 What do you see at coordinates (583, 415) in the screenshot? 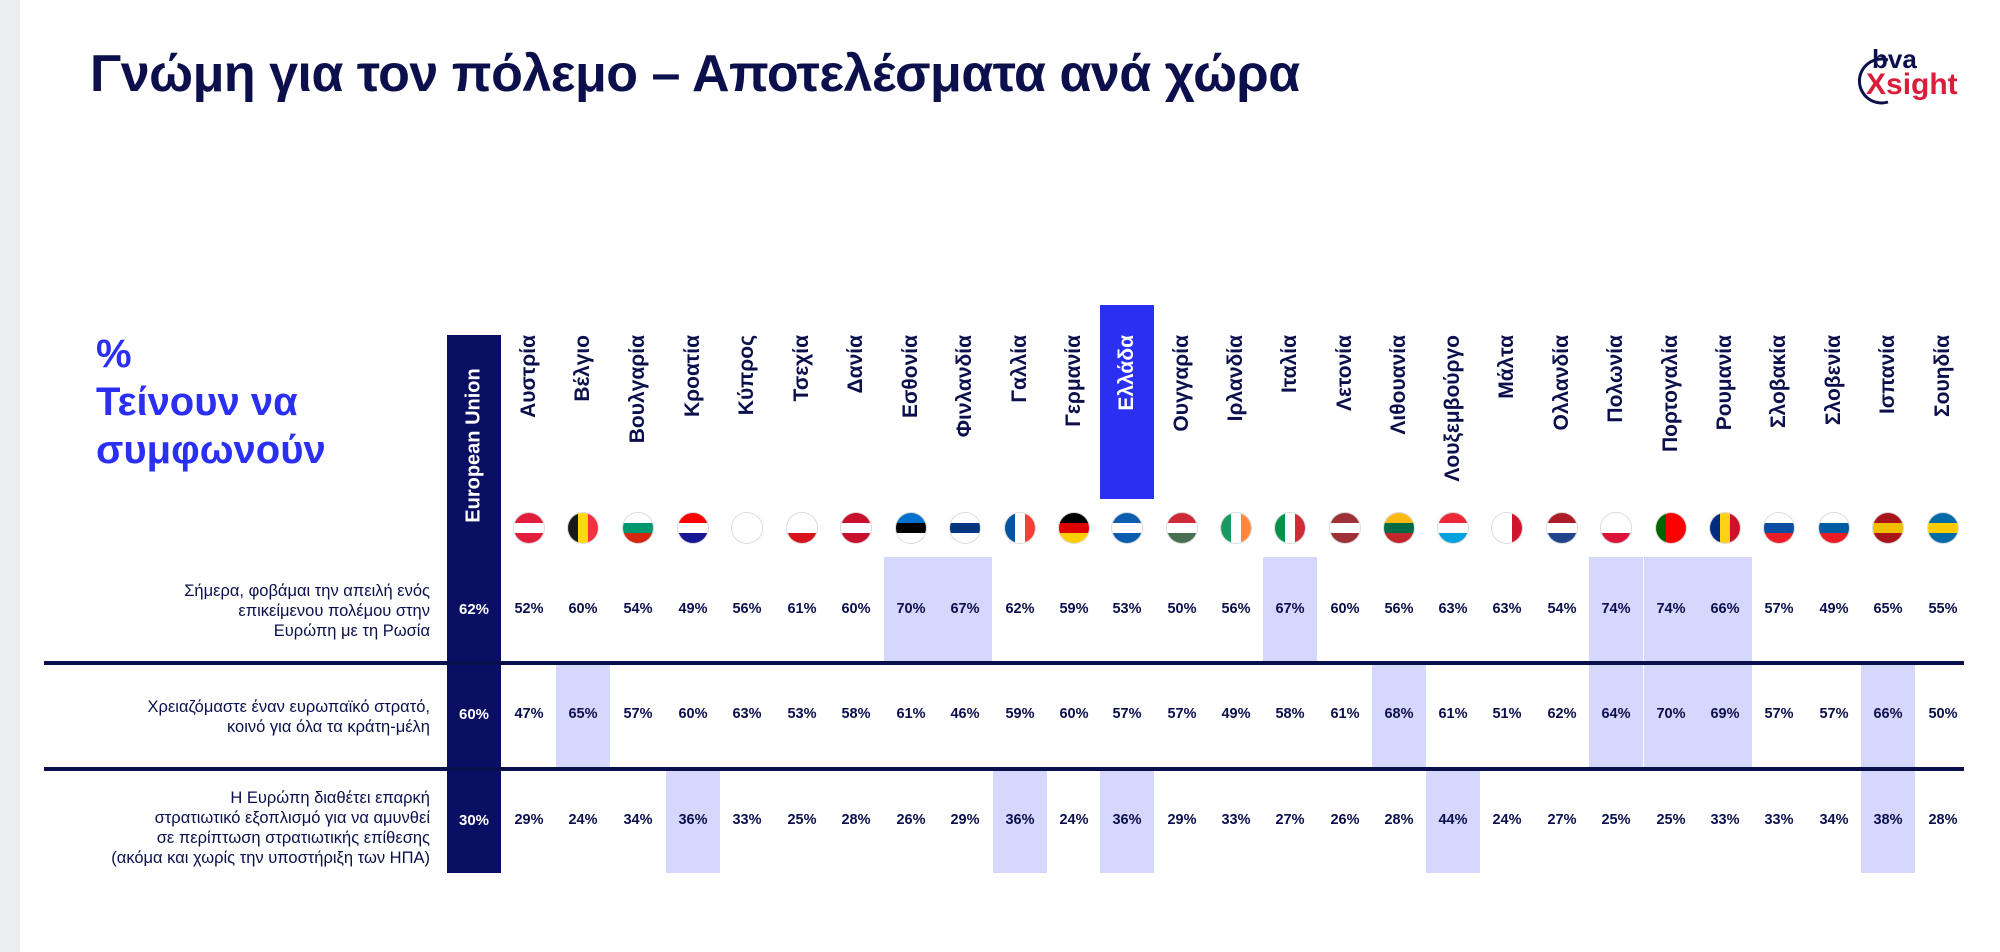
I see `country-header: Βέλγιο` at bounding box center [583, 415].